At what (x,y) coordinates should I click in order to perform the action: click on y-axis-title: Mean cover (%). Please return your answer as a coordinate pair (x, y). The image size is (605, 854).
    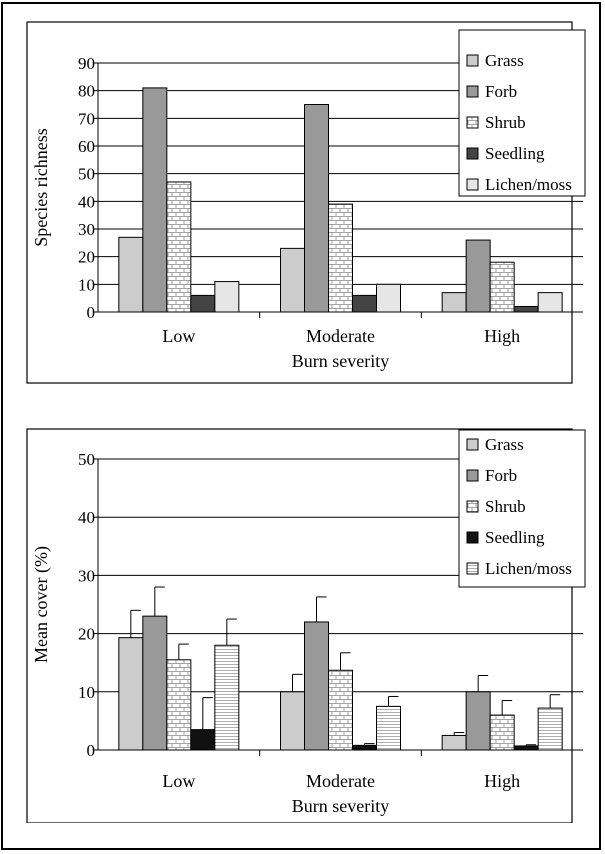
    Looking at the image, I should click on (41, 604).